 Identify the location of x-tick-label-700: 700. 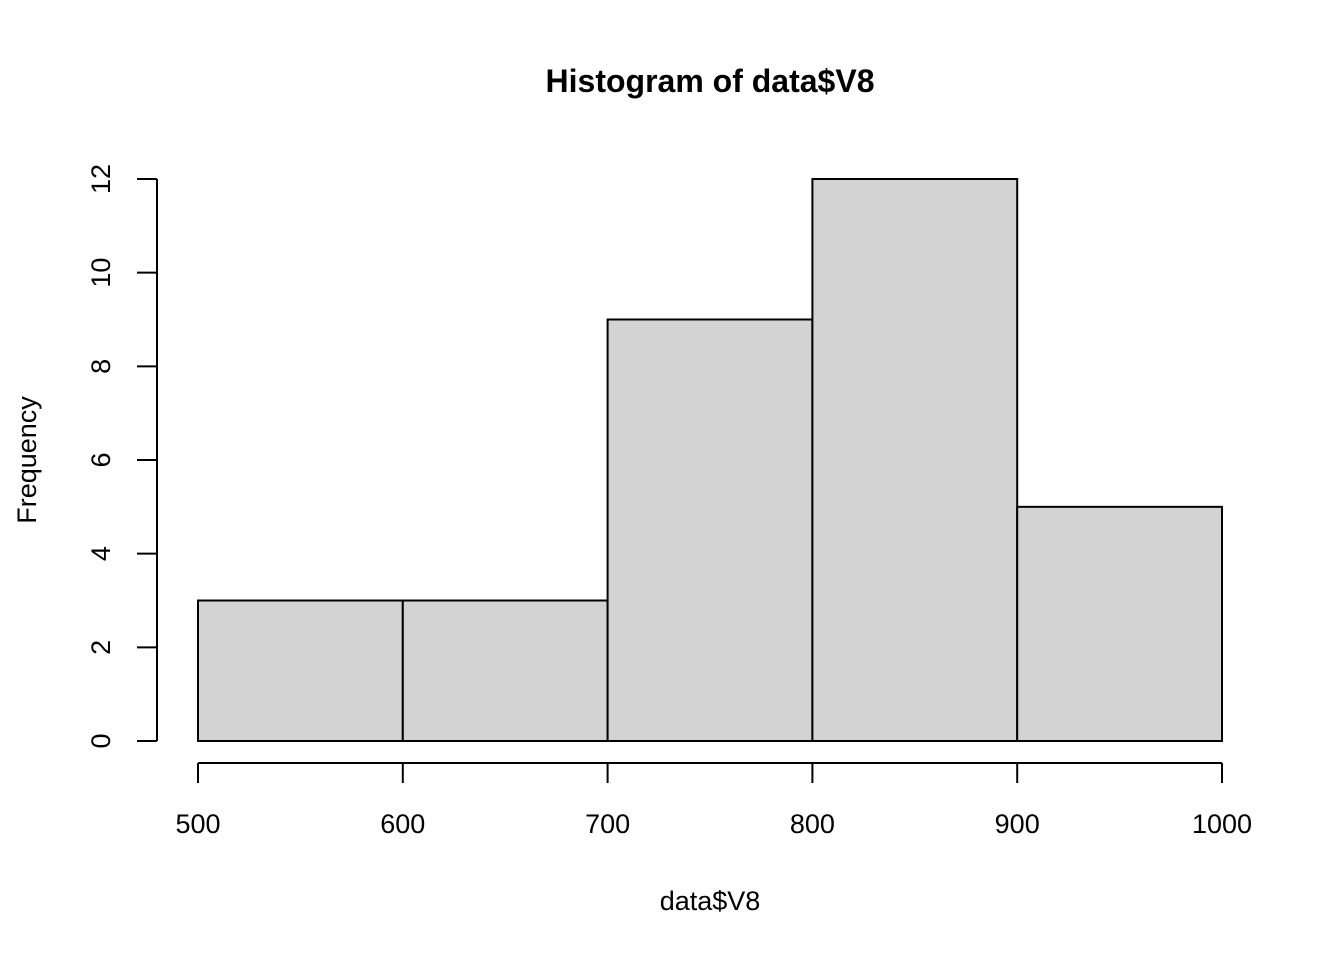
(607, 824).